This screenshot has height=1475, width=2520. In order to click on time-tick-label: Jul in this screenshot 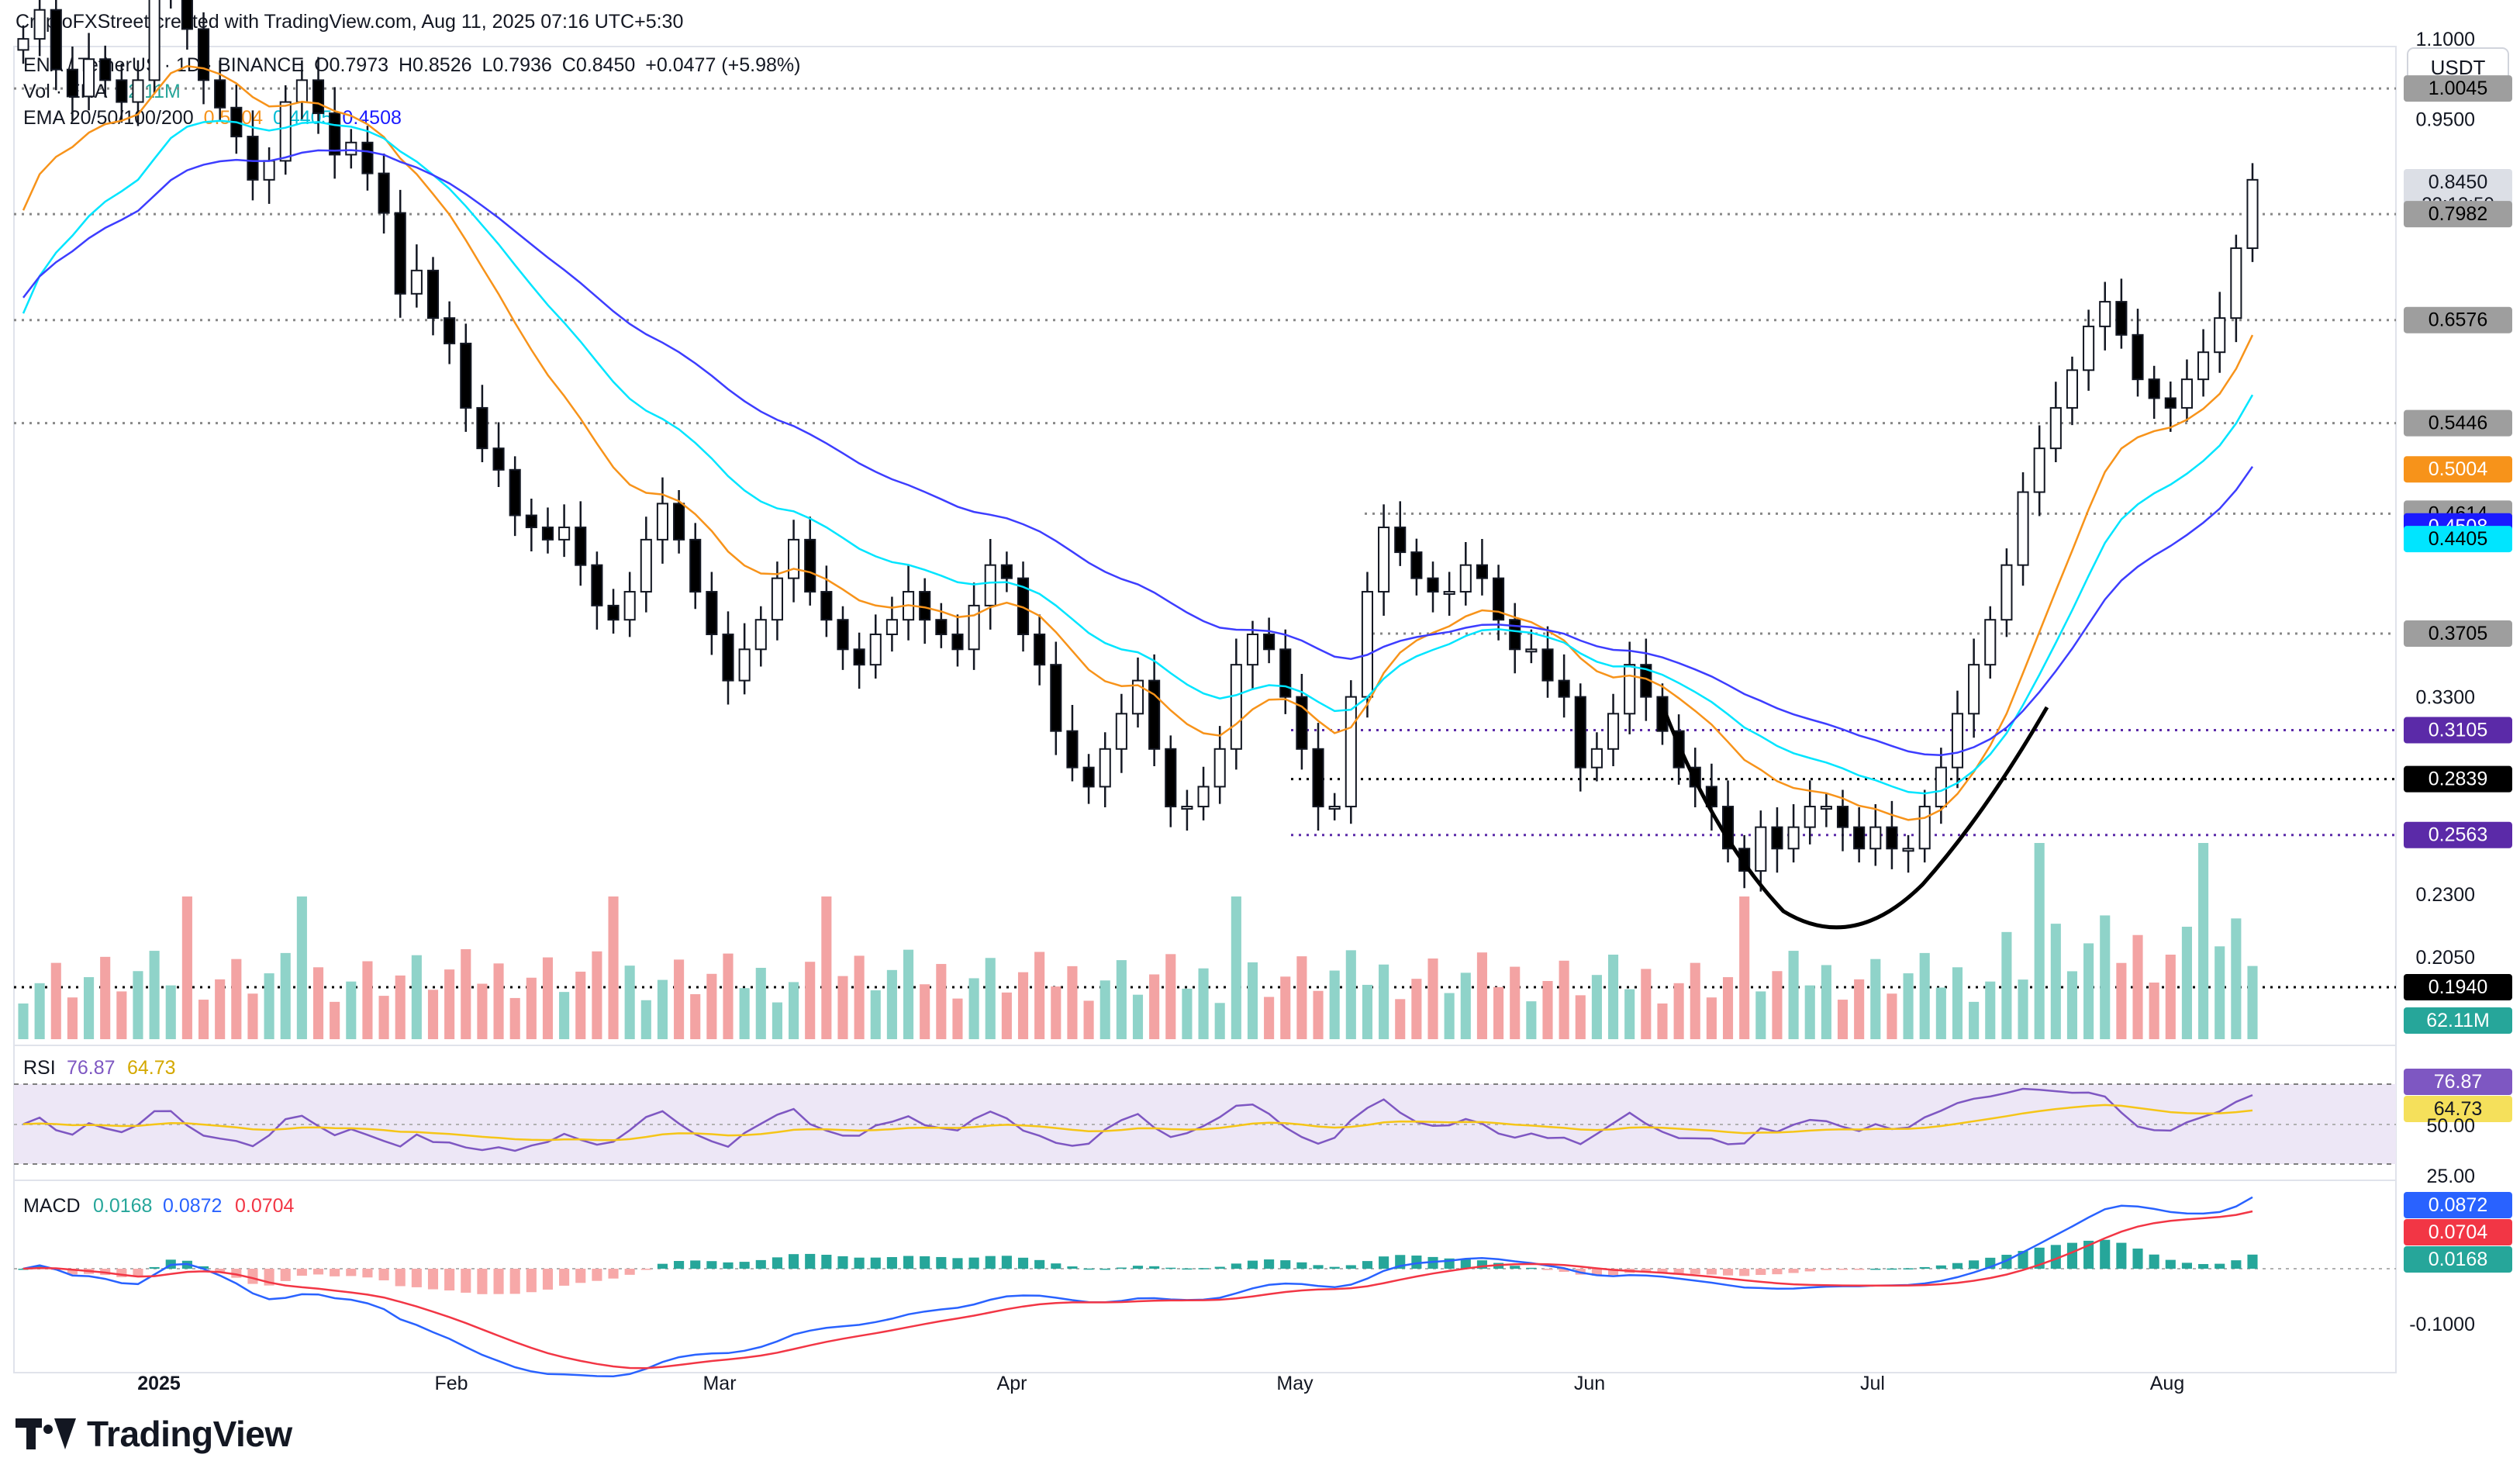, I will do `click(1872, 1383)`.